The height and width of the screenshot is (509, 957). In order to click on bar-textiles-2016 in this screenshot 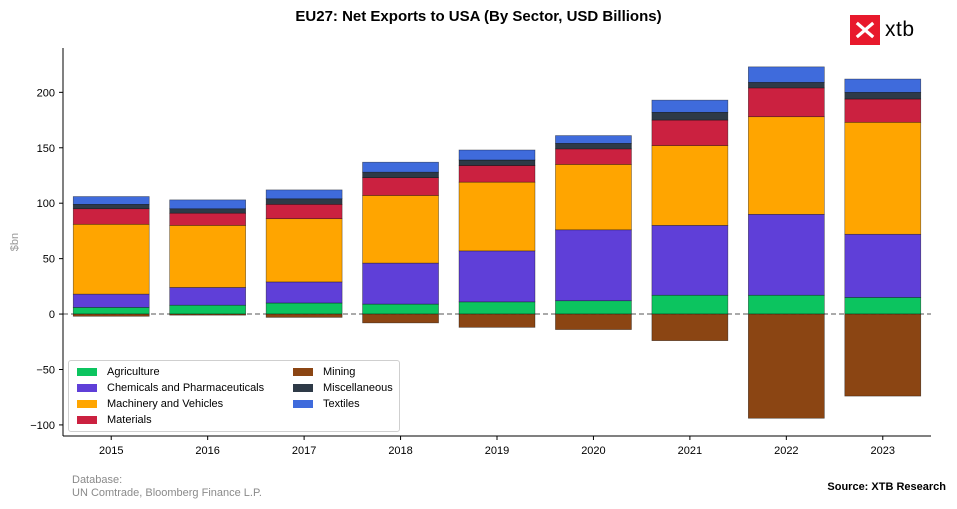, I will do `click(207, 204)`.